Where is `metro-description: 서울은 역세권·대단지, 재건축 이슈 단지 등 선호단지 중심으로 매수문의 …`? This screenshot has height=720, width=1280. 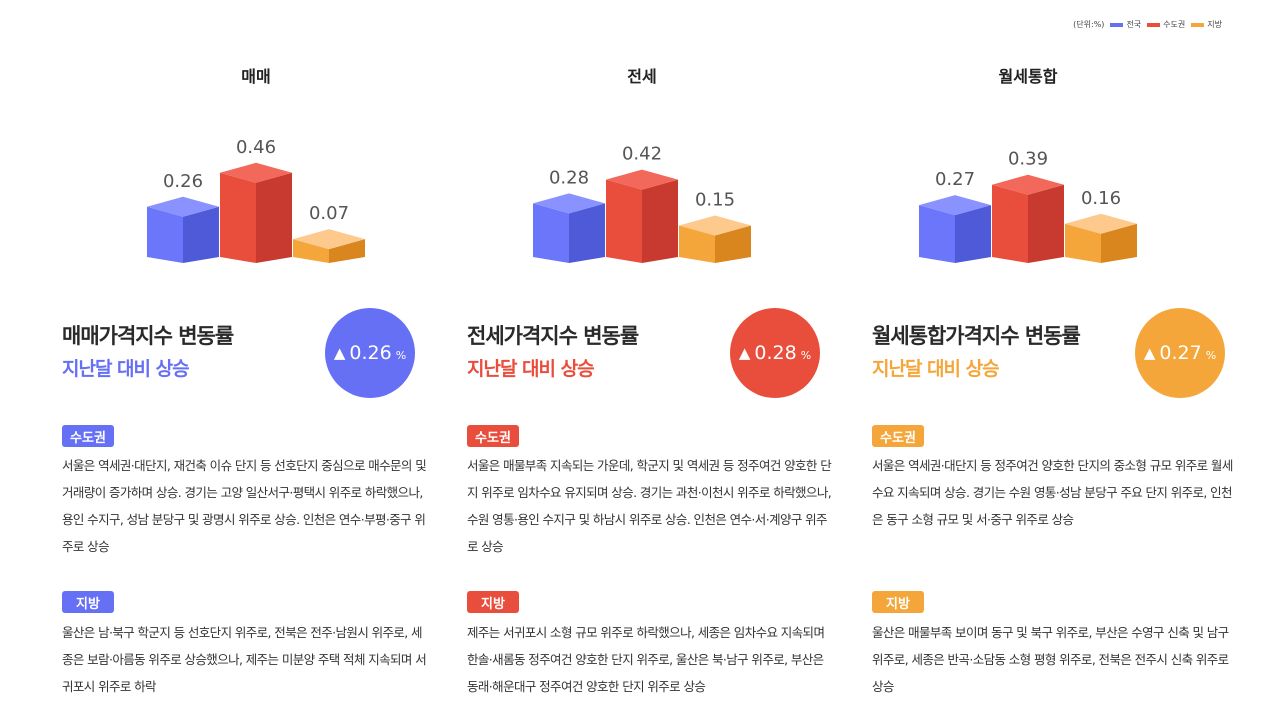
metro-description: 서울은 역세권·대단지, 재건축 이슈 단지 등 선호단지 중심으로 매수문의 … is located at coordinates (244, 506).